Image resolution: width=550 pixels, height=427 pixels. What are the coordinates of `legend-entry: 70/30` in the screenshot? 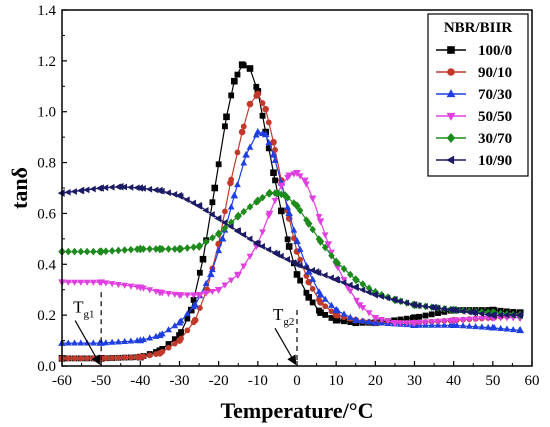 It's located at (474, 95).